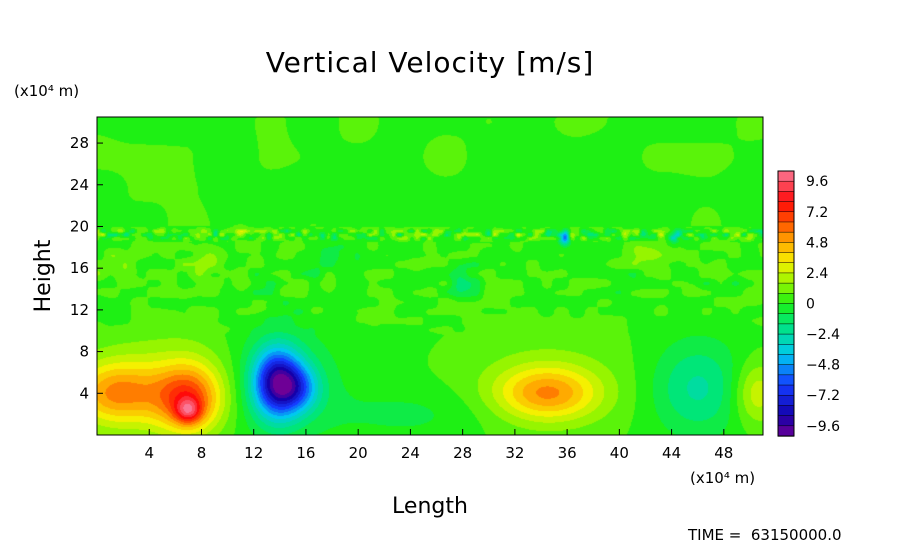 The image size is (904, 544). What do you see at coordinates (823, 335) in the screenshot?
I see `colorbar-tick-label: −2.4` at bounding box center [823, 335].